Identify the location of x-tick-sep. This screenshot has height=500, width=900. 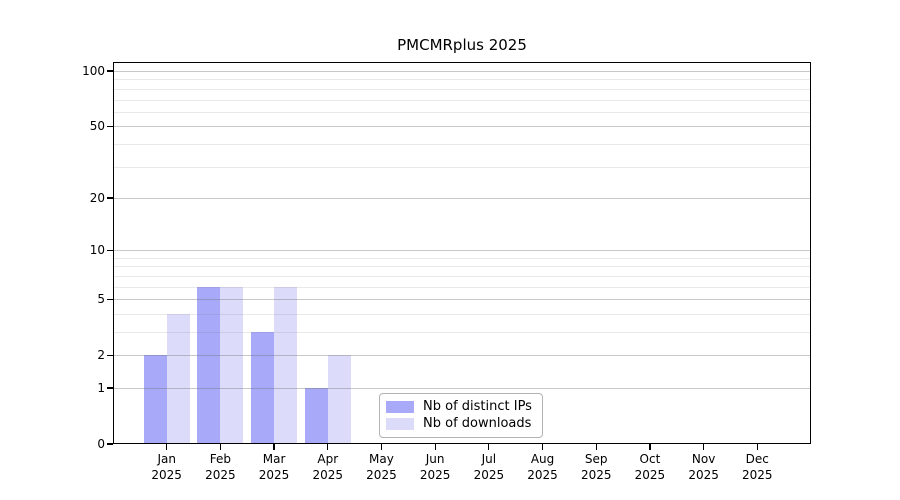
(596, 447).